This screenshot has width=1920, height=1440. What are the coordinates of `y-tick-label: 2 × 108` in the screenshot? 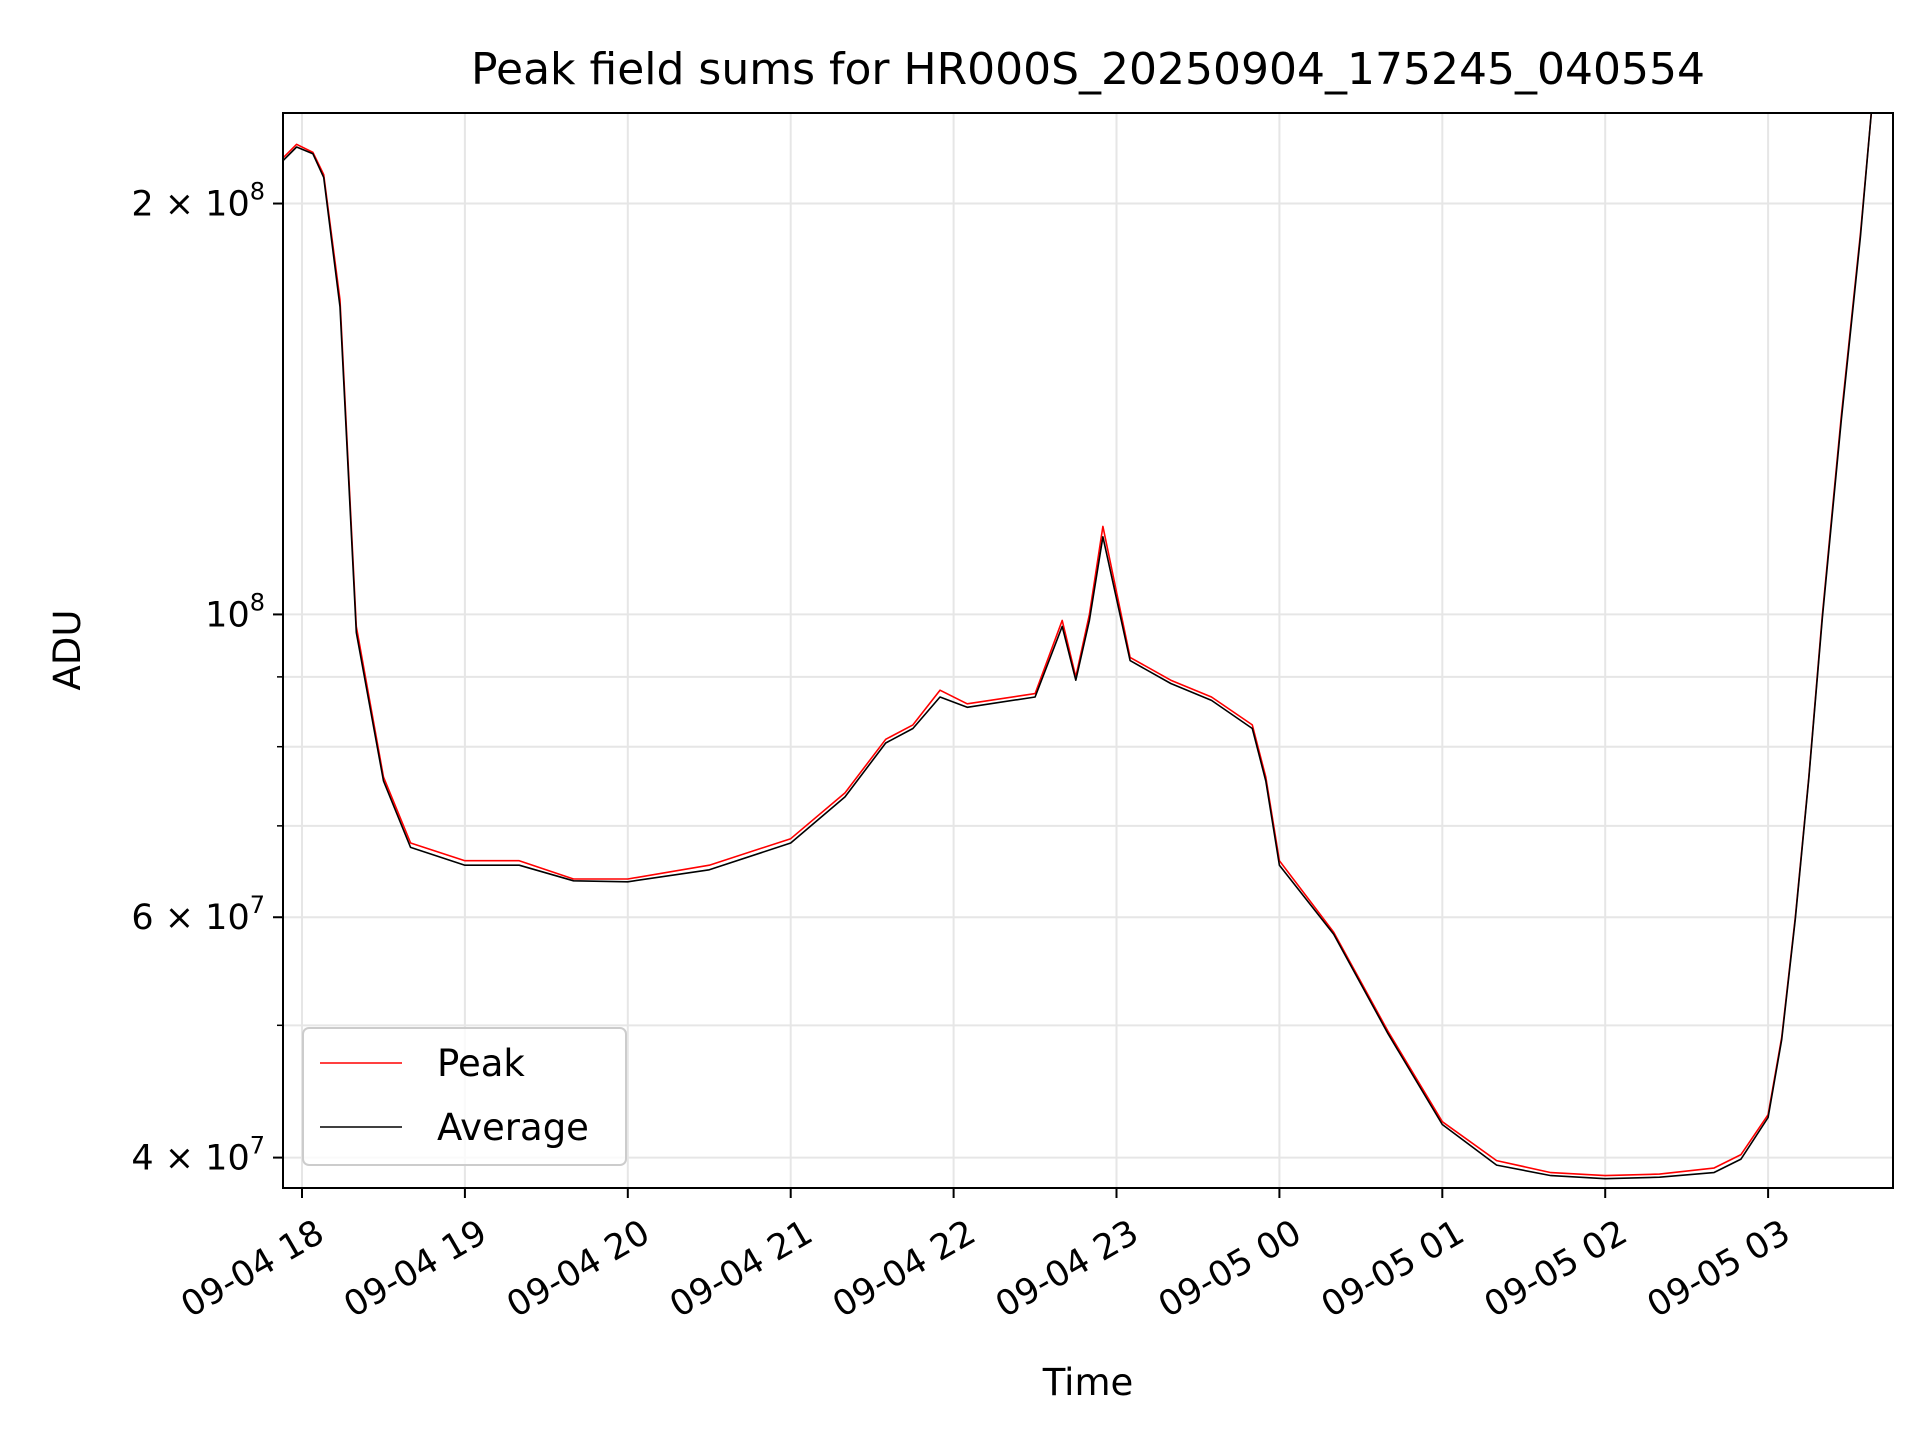 It's located at (198, 201).